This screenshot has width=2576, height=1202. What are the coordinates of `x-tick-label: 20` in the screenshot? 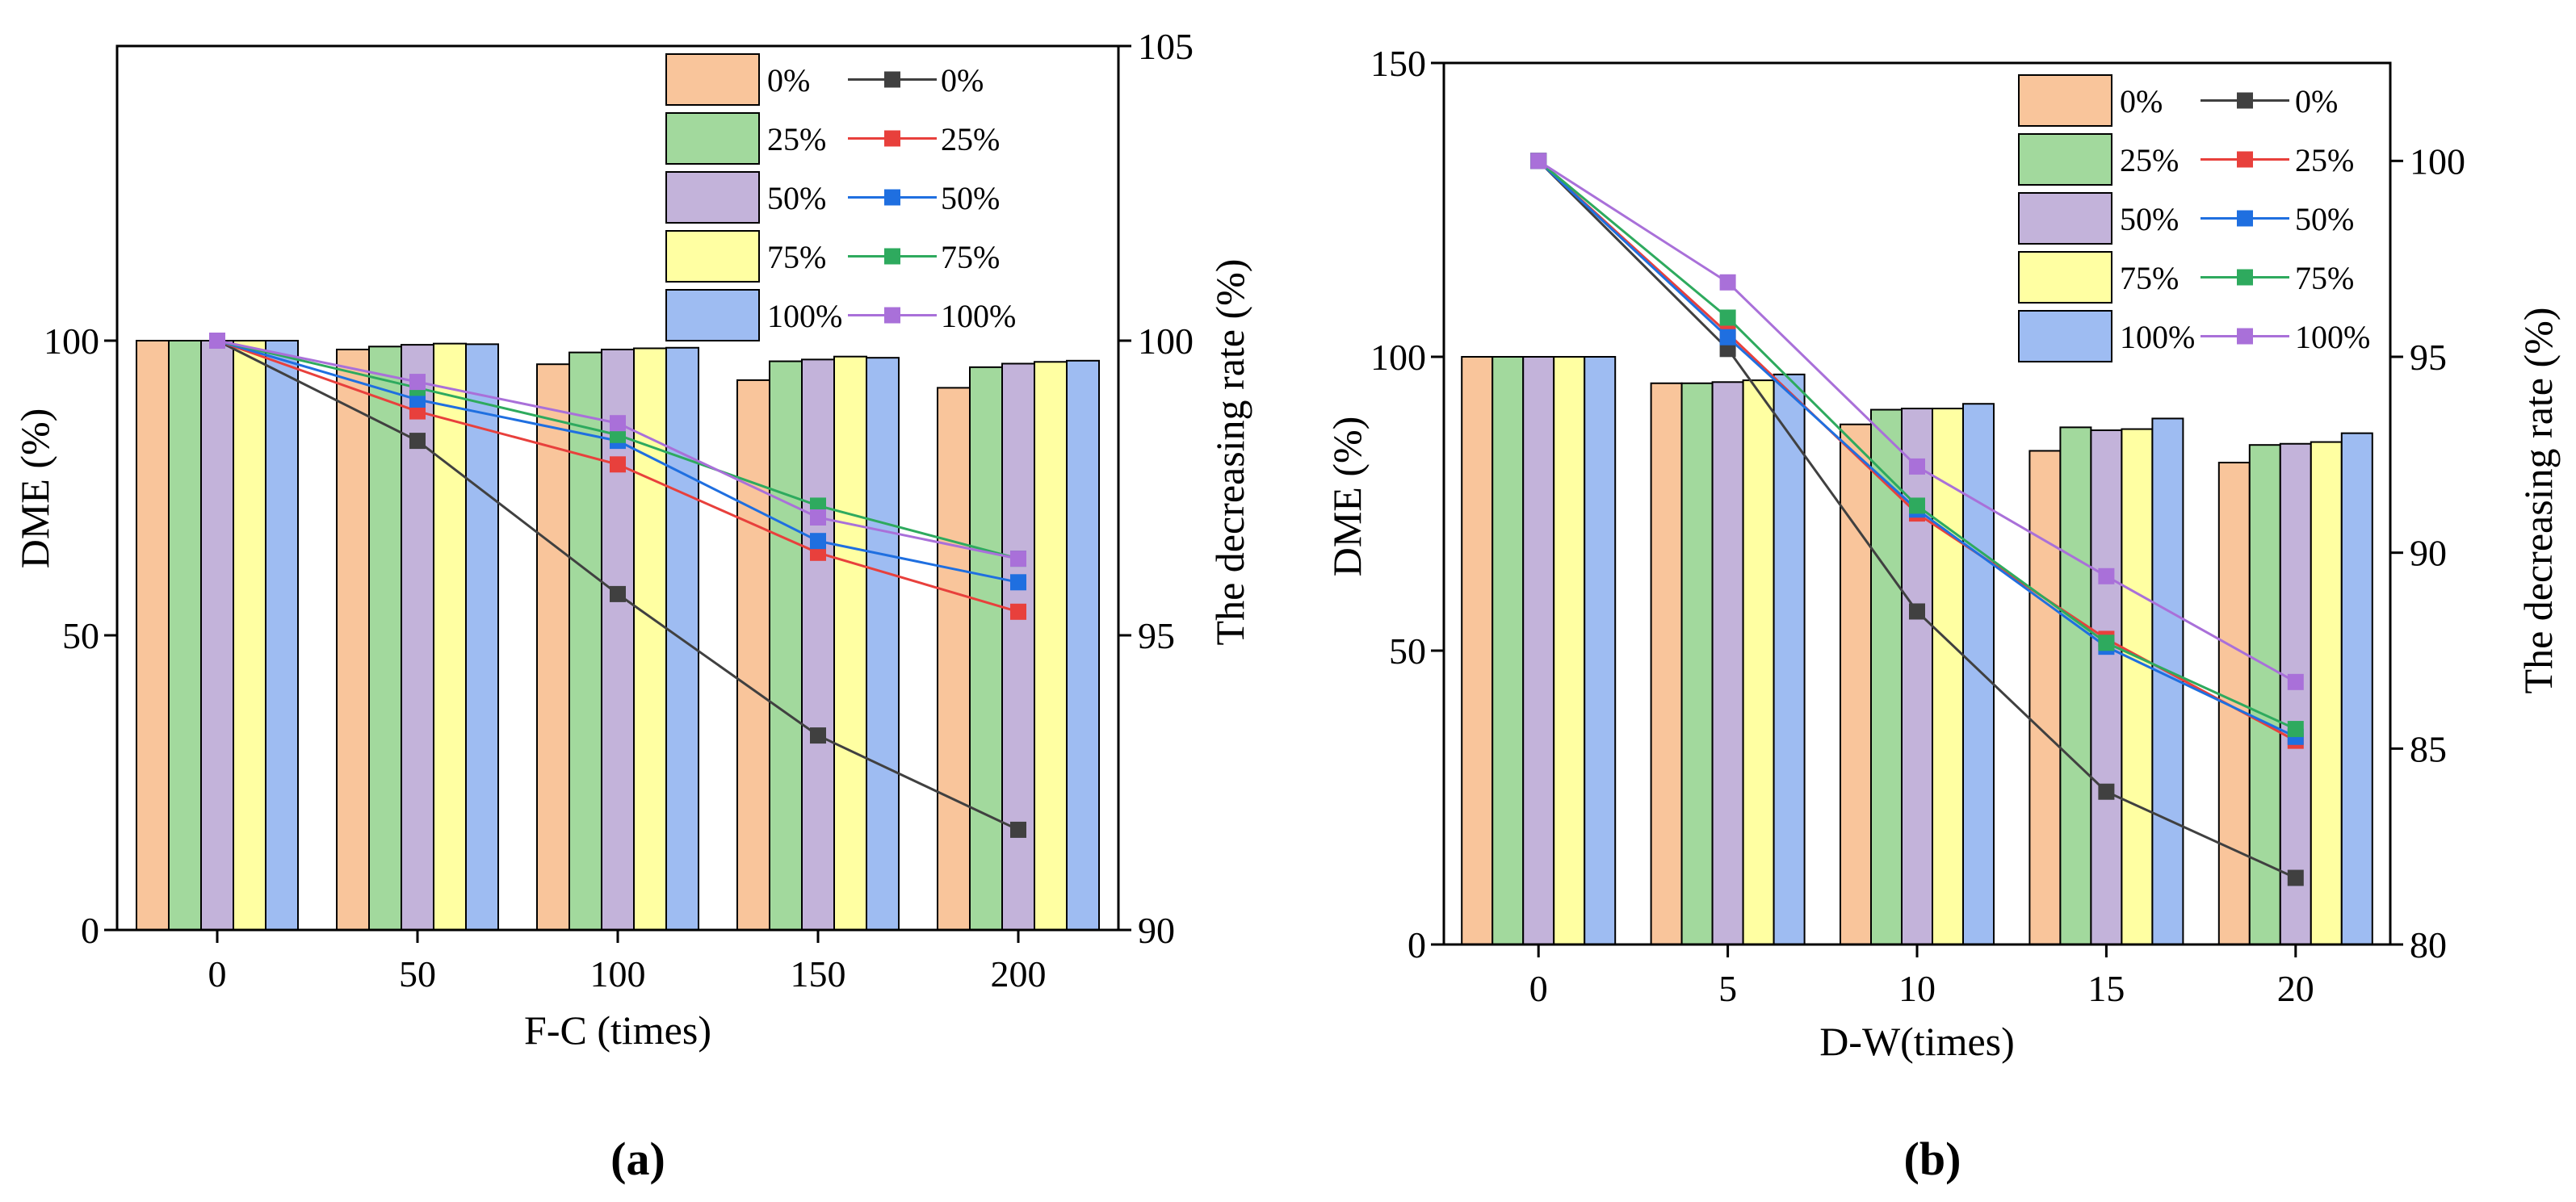 It's located at (2295, 989).